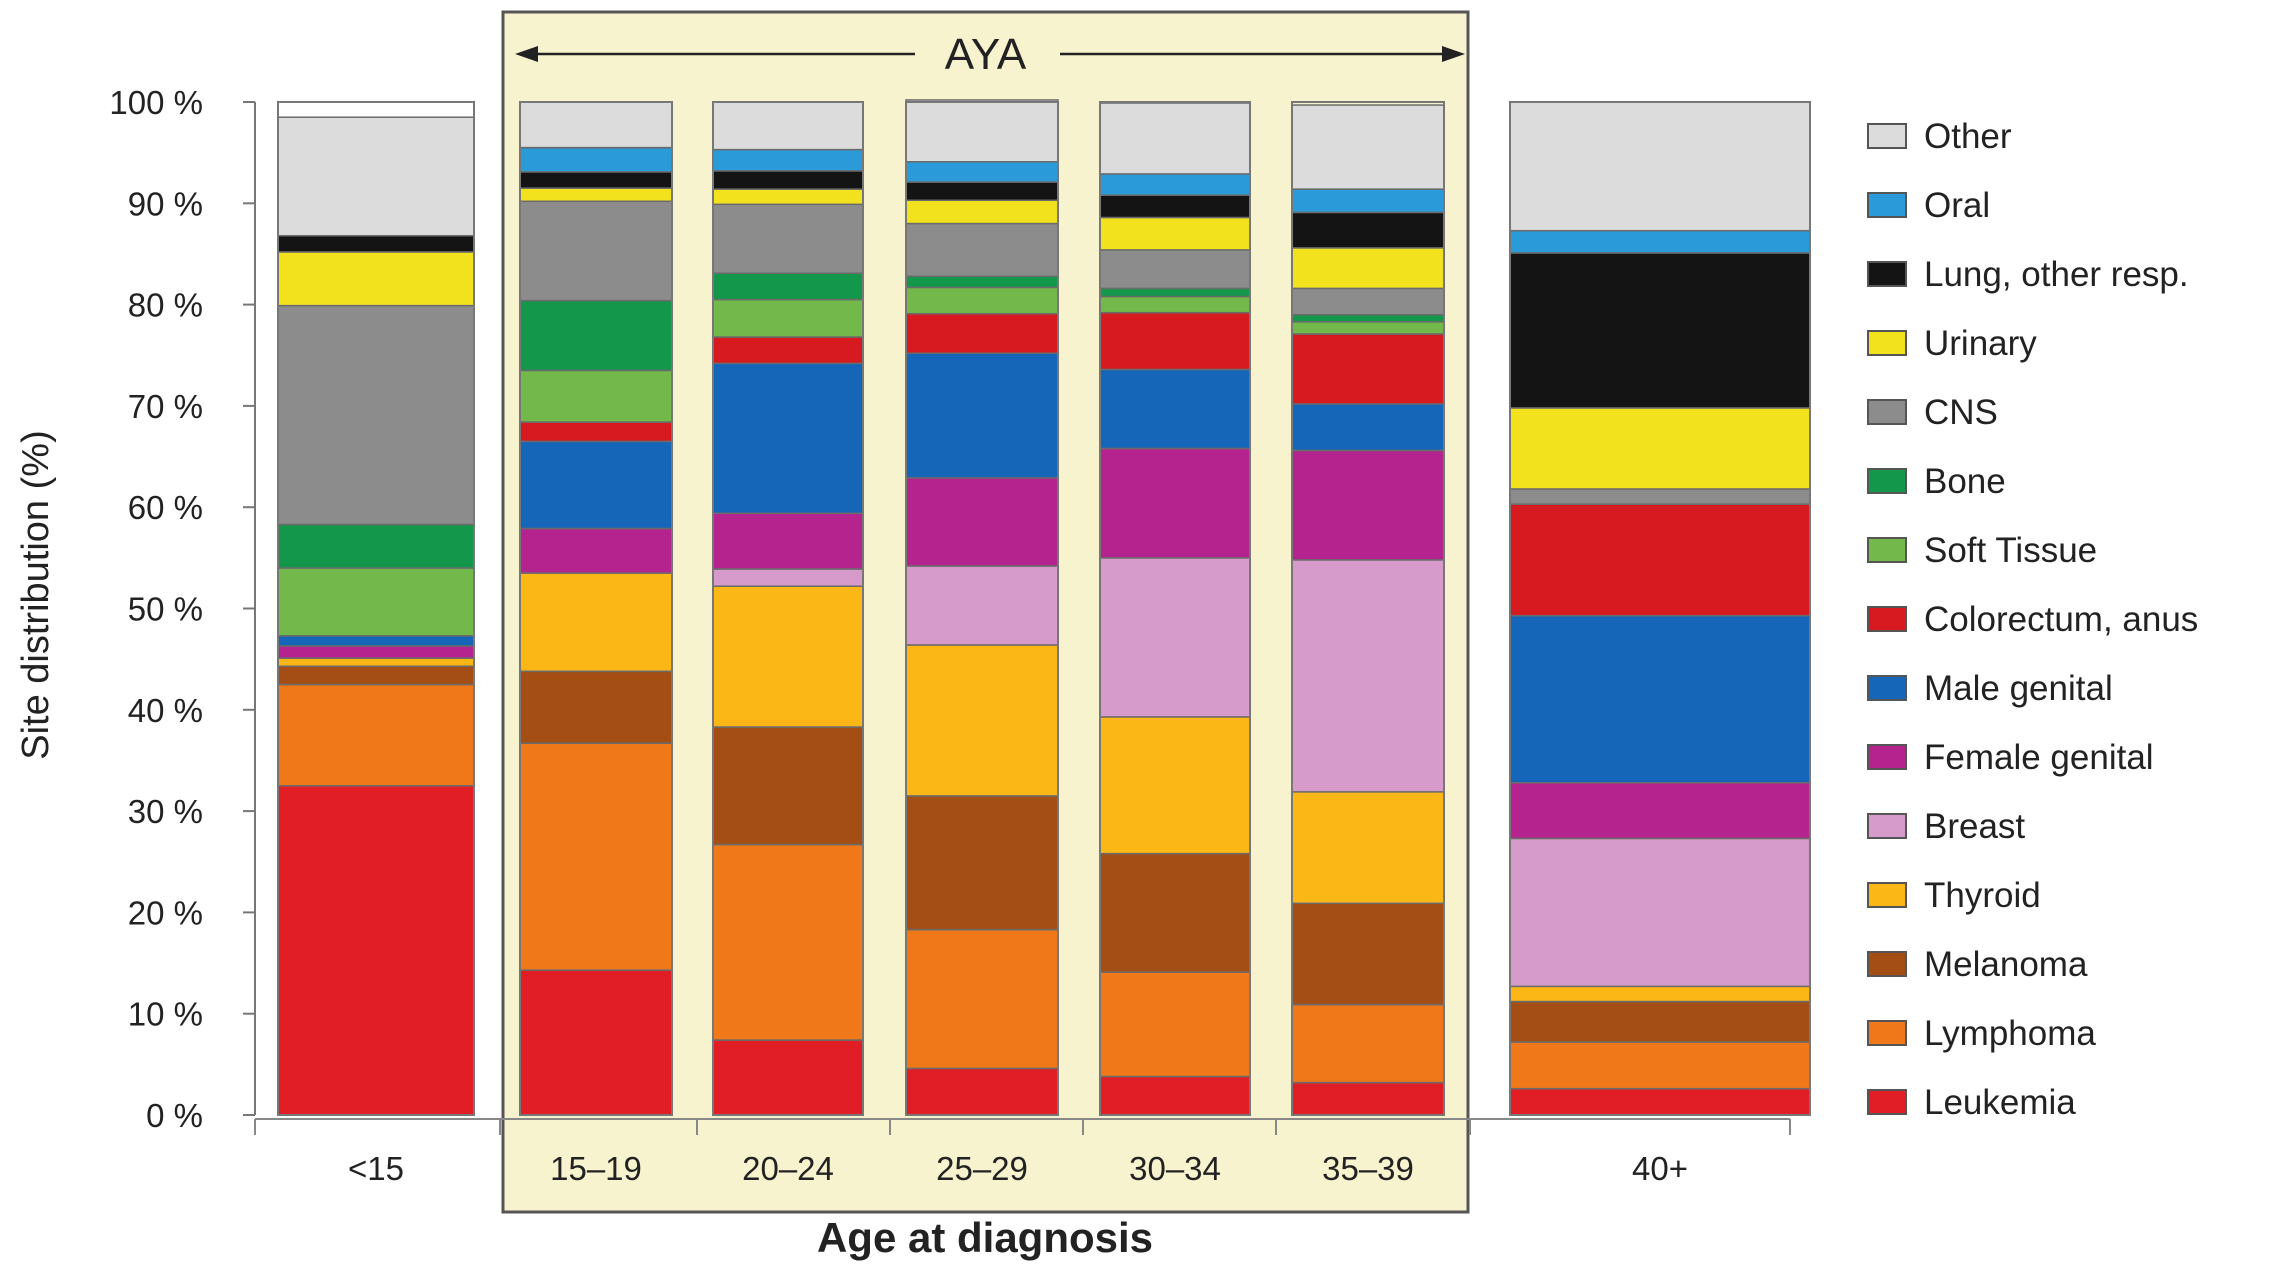 The height and width of the screenshot is (1268, 2285). Describe the element at coordinates (1022, 1152) in the screenshot. I see `x-axis: <15 15–19 20–24 25–29 30–34 35–39 40+` at that location.